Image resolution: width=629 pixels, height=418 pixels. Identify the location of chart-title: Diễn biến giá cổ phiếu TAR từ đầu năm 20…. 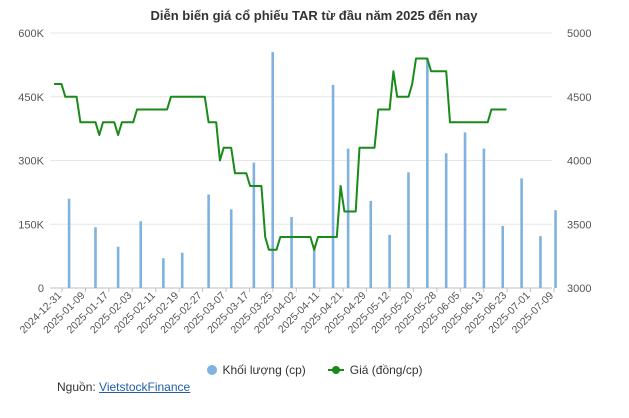
(314, 15).